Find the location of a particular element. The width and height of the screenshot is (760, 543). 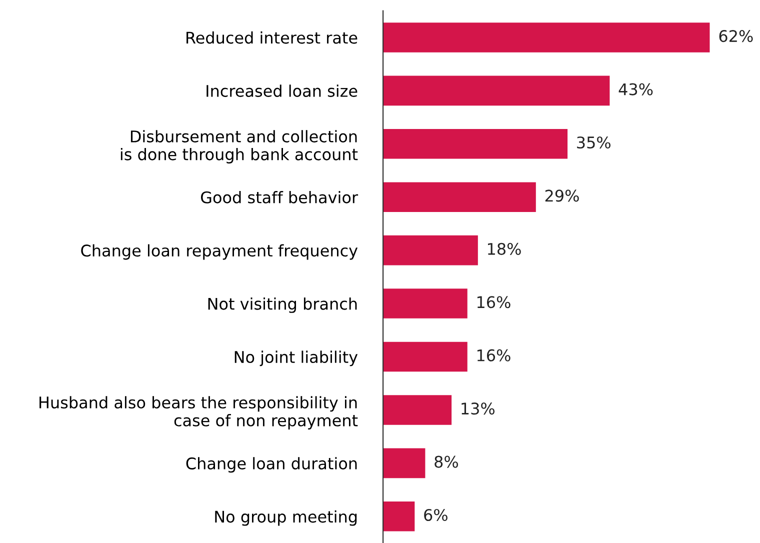

data-label: 8% is located at coordinates (446, 462).